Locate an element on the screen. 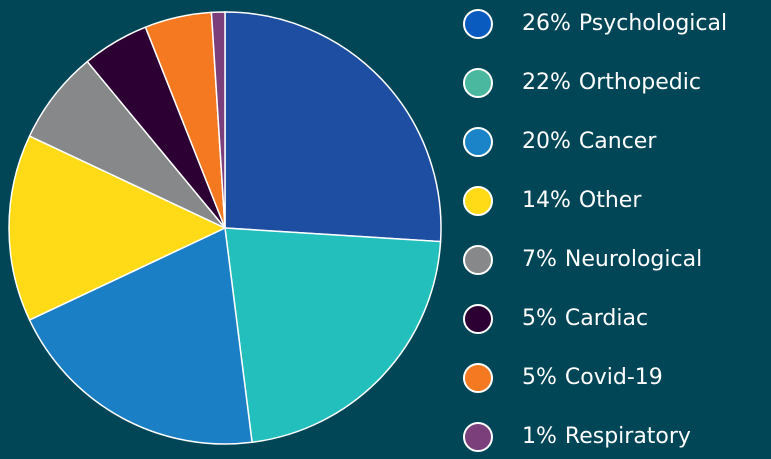 The height and width of the screenshot is (459, 771). legend-label: 20% Cancer is located at coordinates (589, 141).